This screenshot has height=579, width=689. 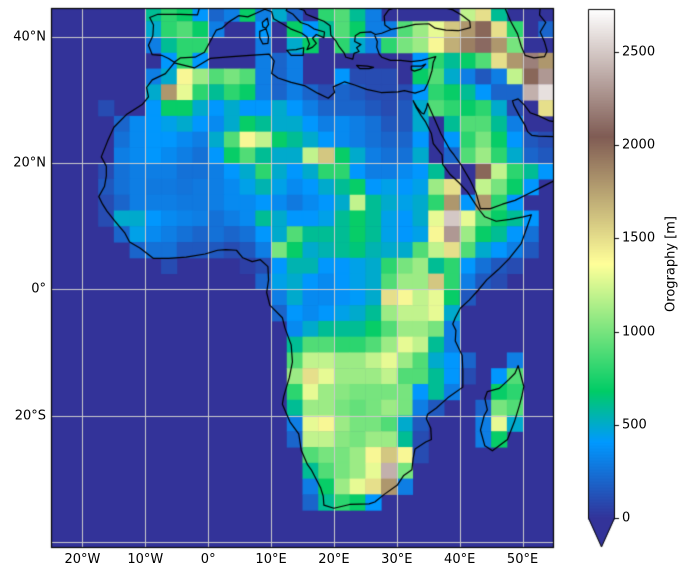 What do you see at coordinates (626, 518) in the screenshot?
I see `colorbar-tick-0: 0` at bounding box center [626, 518].